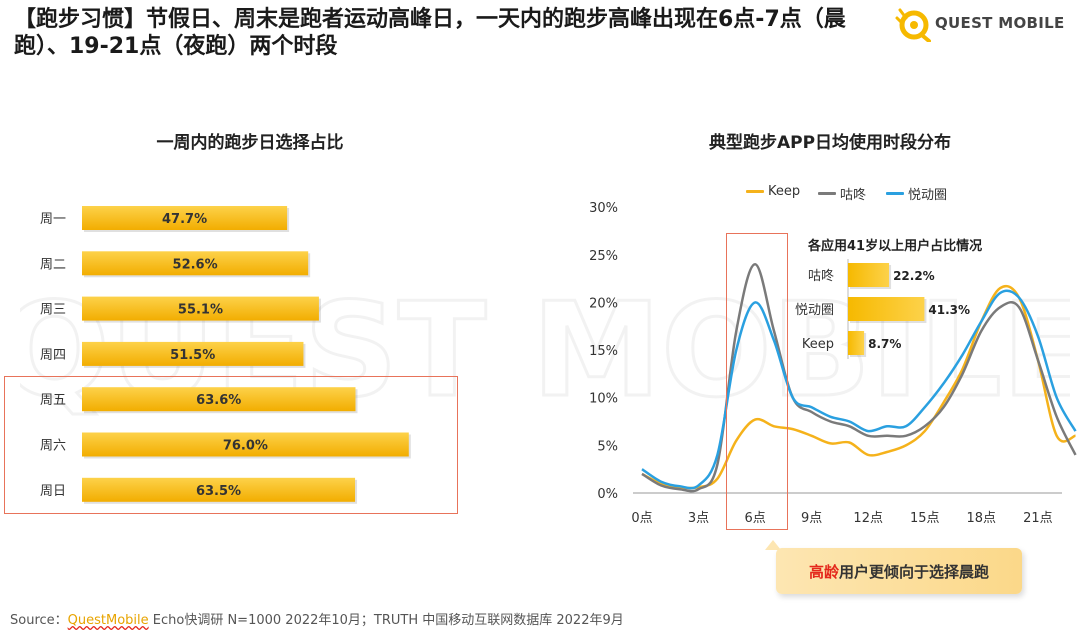 The image size is (1080, 632). Describe the element at coordinates (823, 571) in the screenshot. I see `callout-accent: 高龄` at that location.